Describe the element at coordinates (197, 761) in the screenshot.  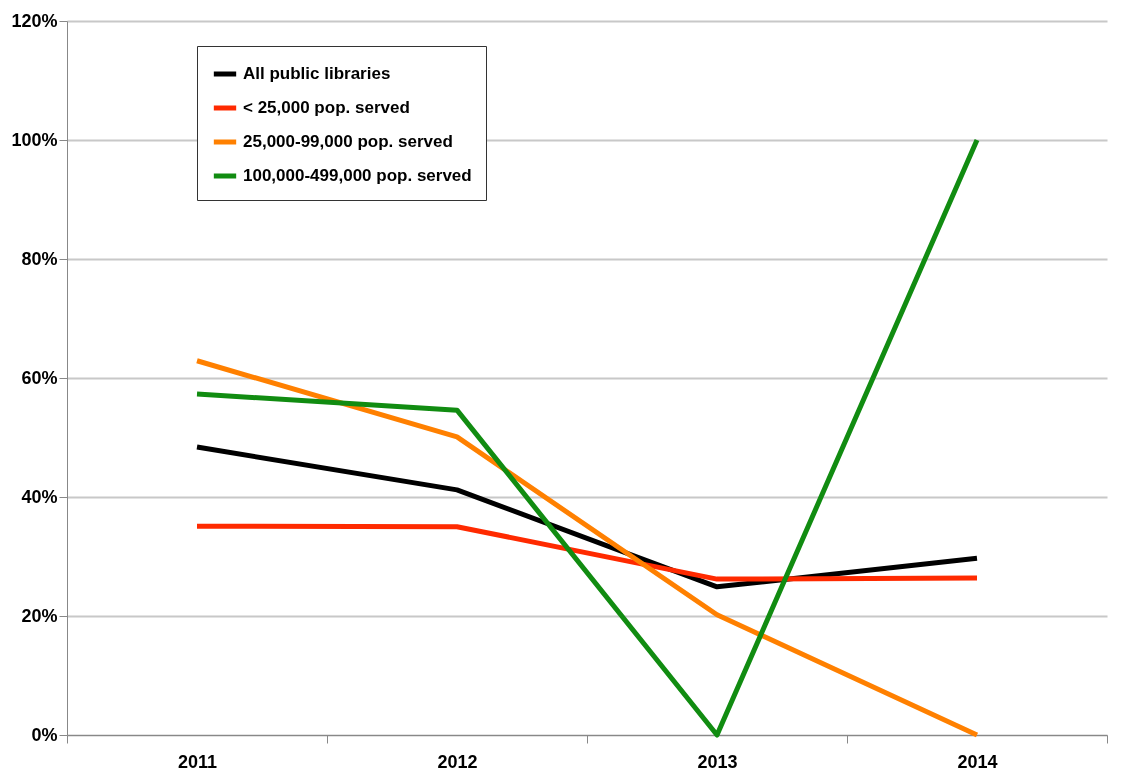
I see `x-tick-label: 2011` at that location.